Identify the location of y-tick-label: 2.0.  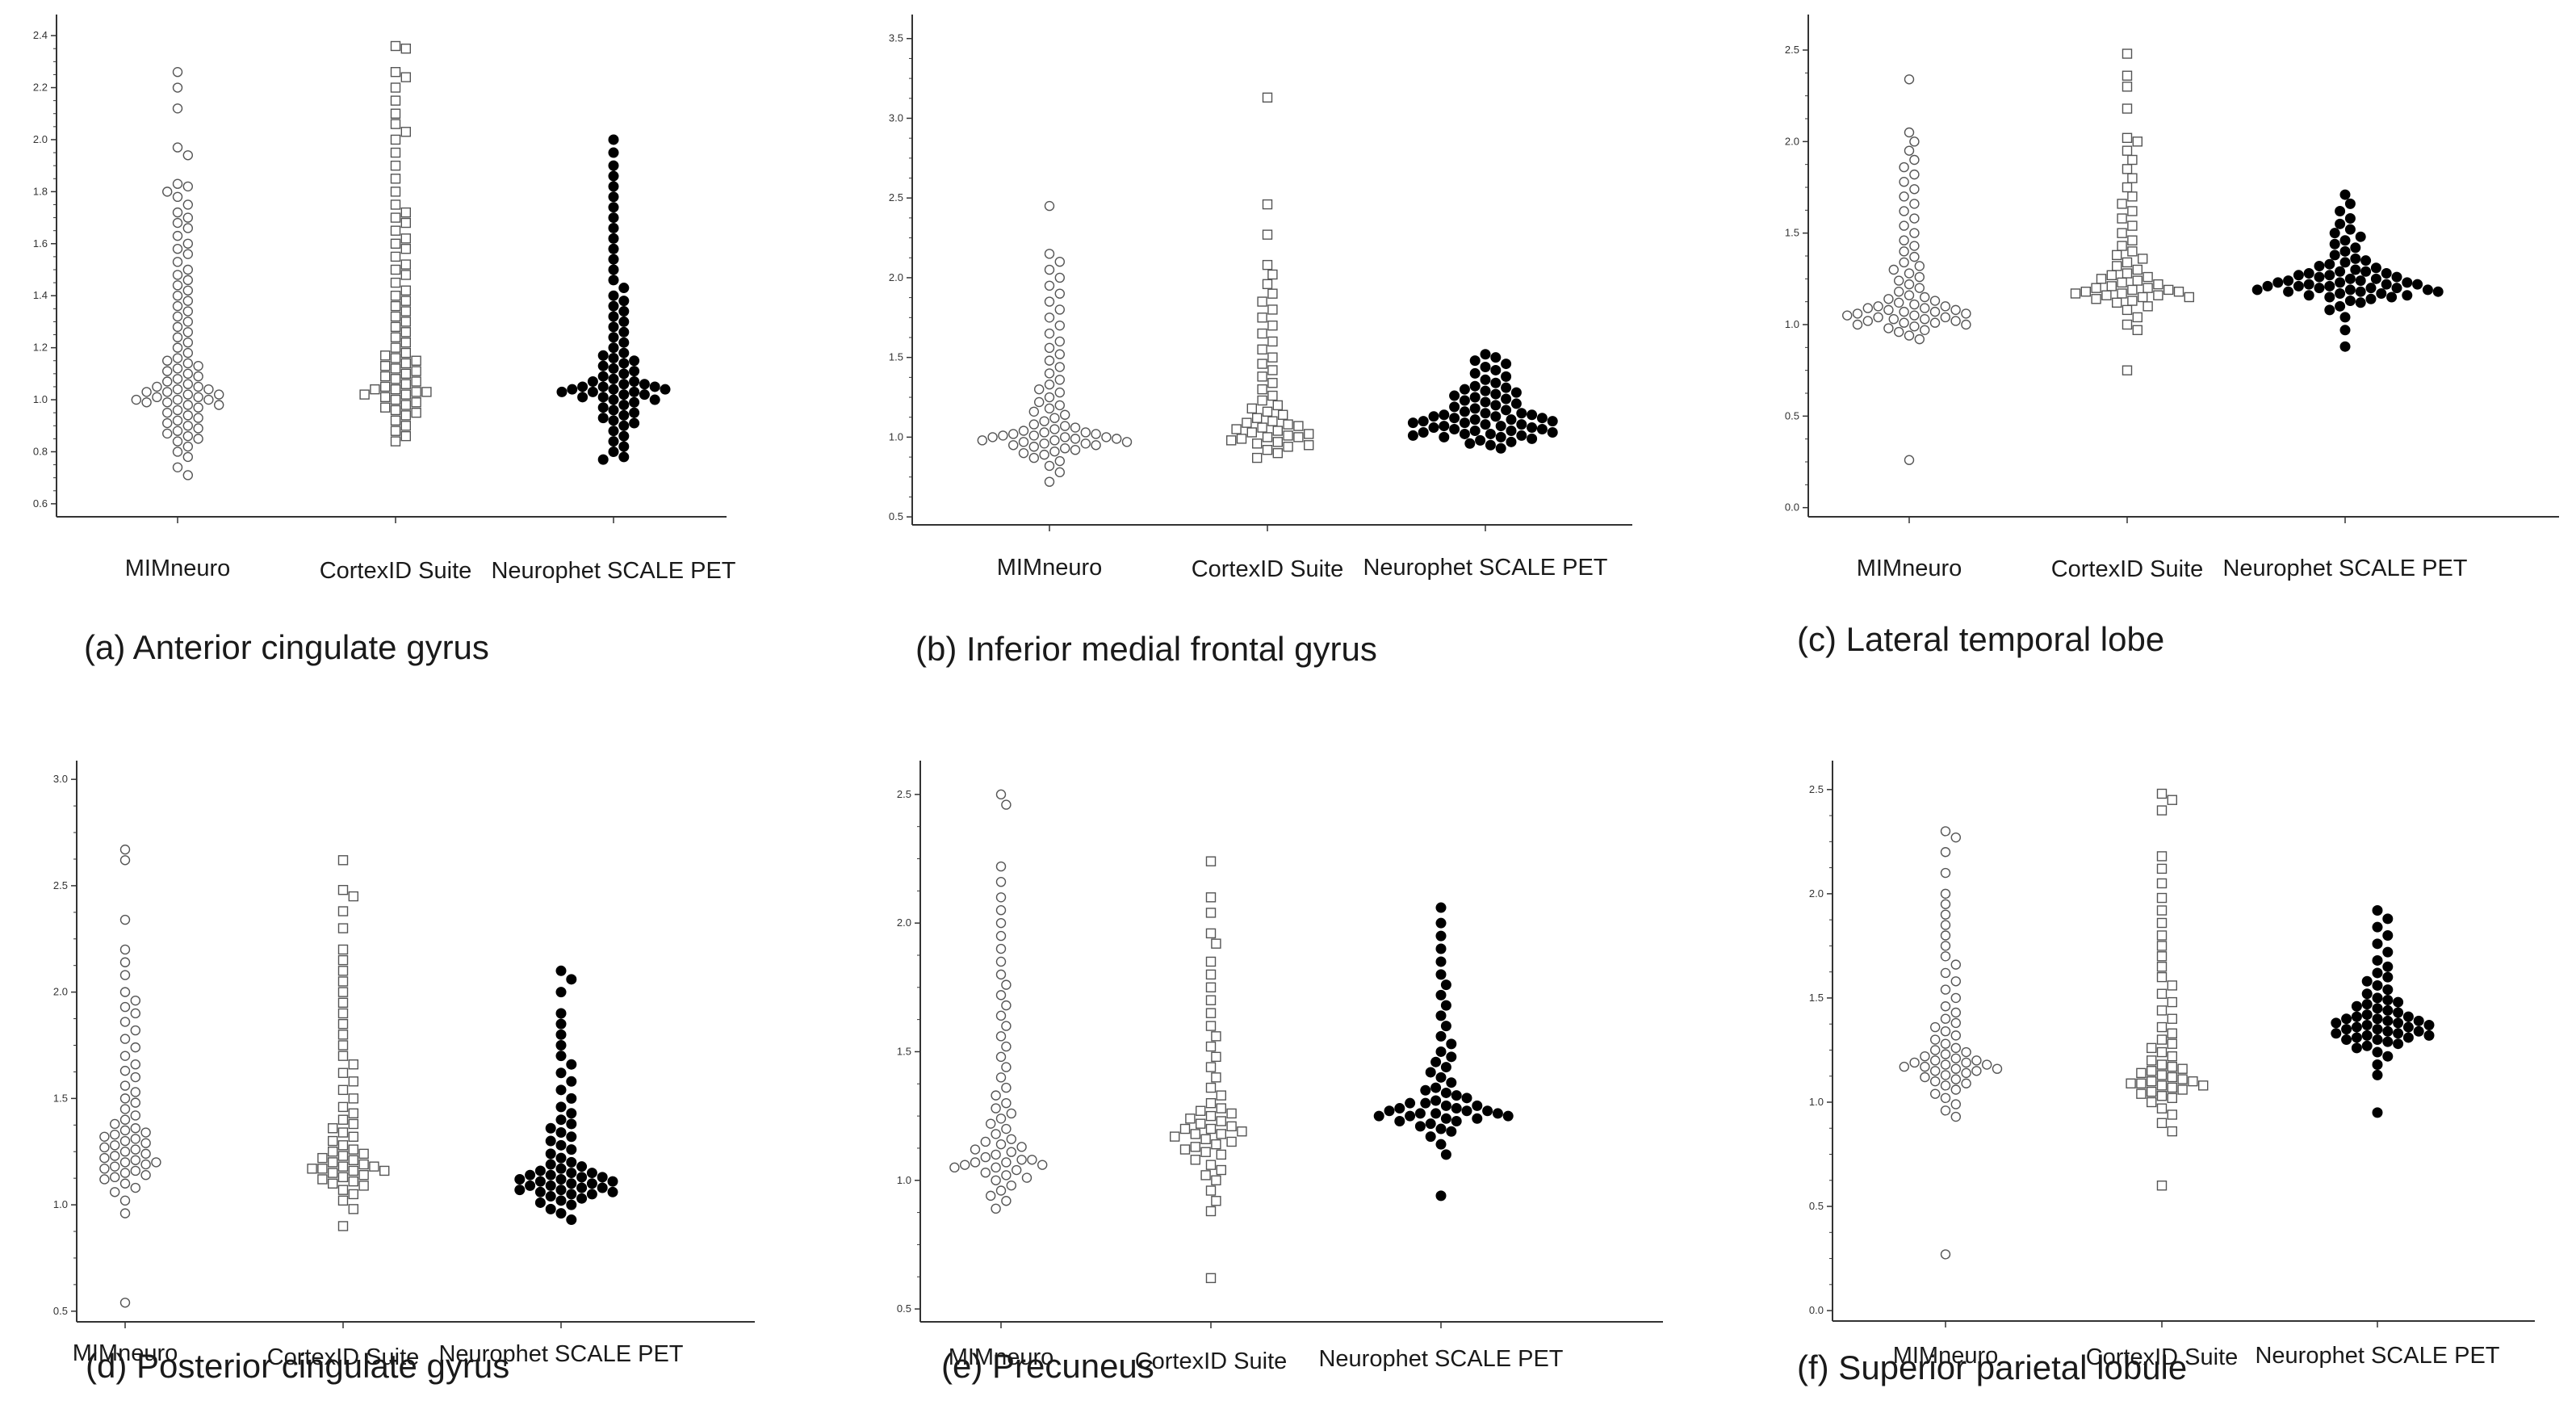
(1792, 141).